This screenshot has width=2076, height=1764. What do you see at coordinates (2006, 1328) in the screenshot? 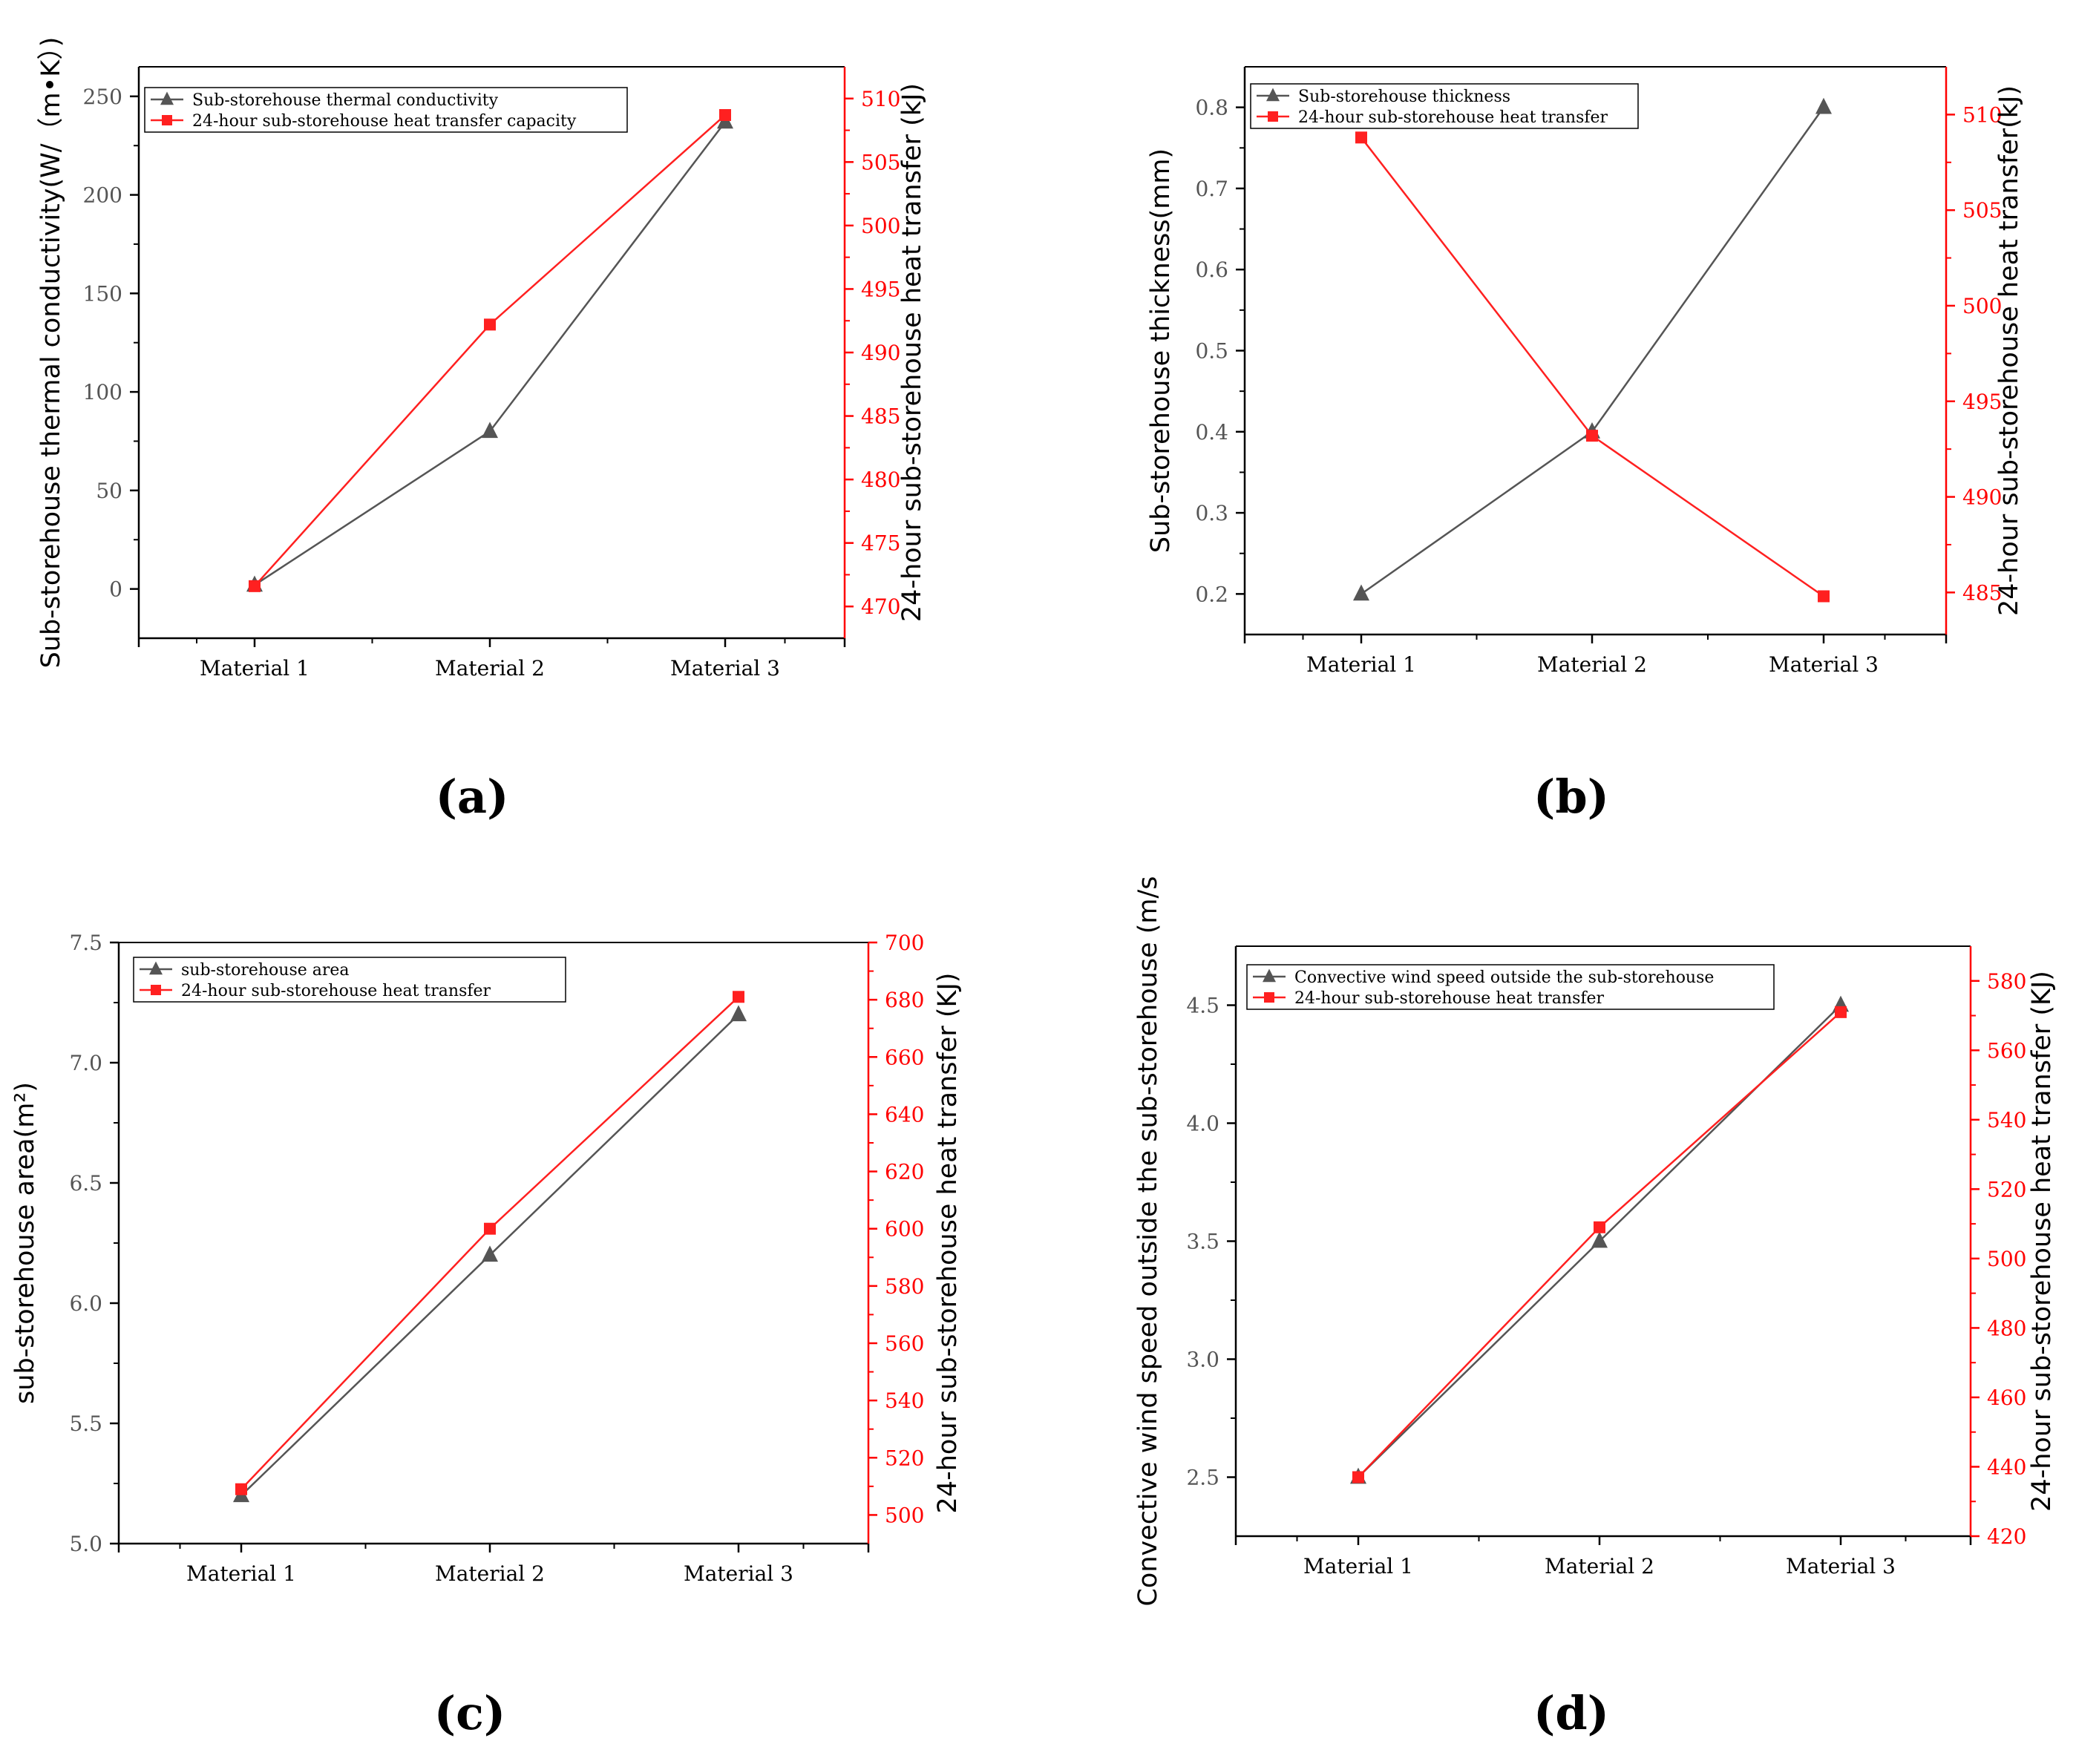
I see `y-right-tick-label: 480` at bounding box center [2006, 1328].